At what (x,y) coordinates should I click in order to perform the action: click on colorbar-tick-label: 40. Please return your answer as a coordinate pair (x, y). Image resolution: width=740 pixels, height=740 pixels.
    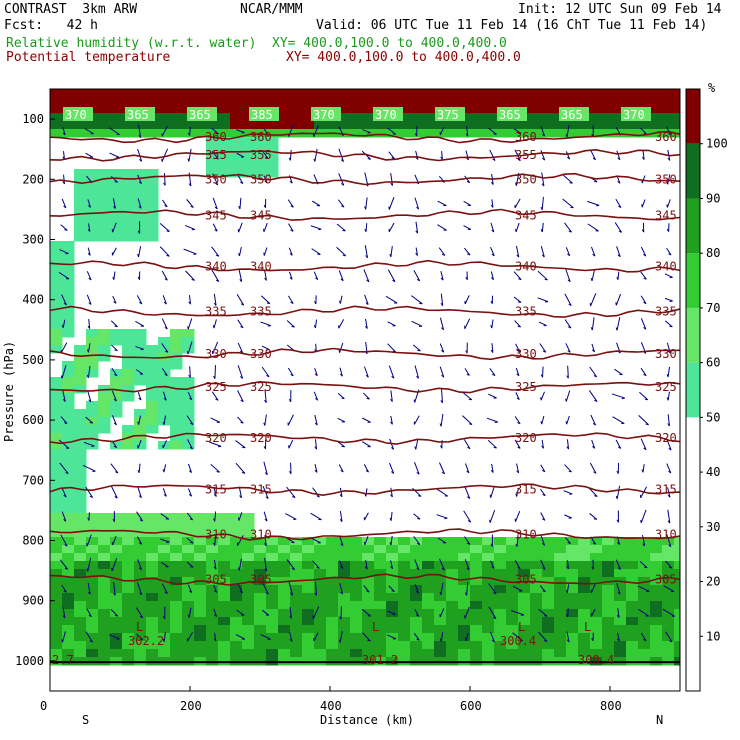
    Looking at the image, I should click on (713, 472).